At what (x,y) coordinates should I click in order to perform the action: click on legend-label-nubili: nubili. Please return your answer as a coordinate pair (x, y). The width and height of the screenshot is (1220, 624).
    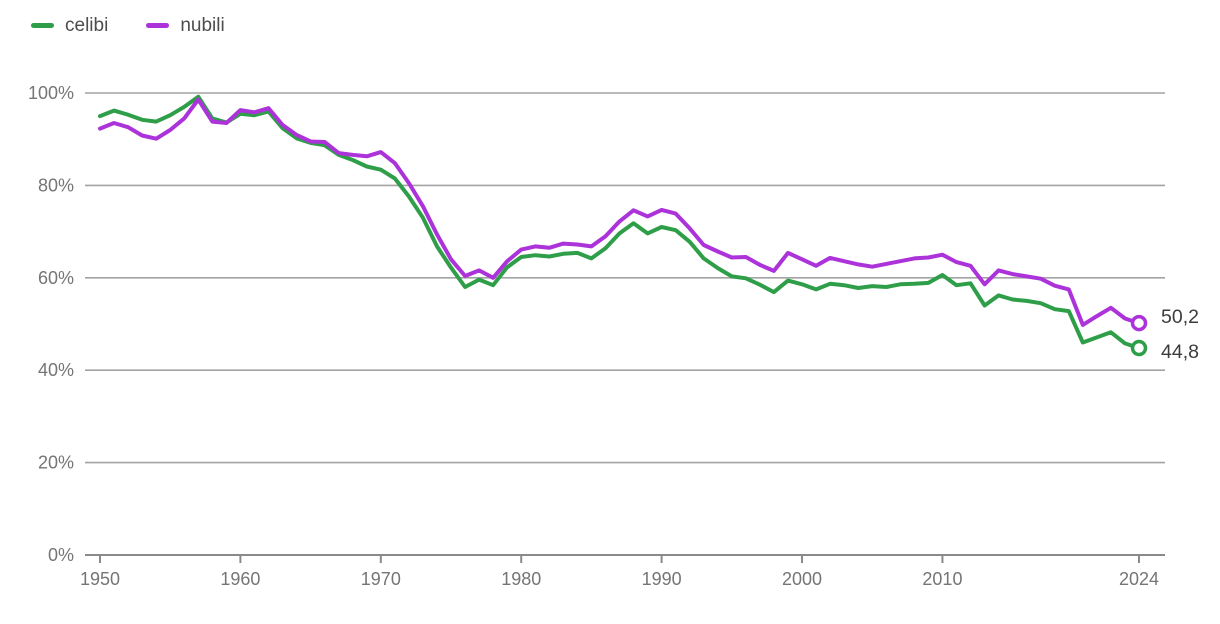
    Looking at the image, I should click on (202, 25).